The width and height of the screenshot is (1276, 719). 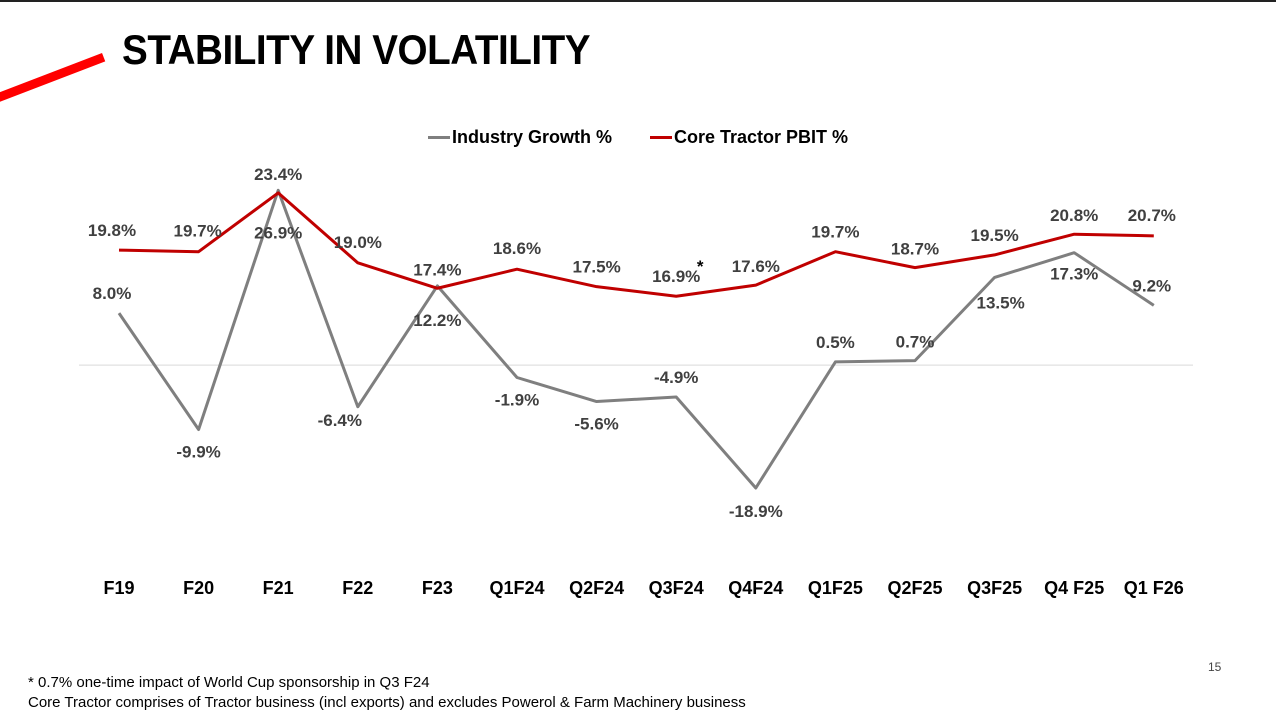 What do you see at coordinates (357, 588) in the screenshot?
I see `x-tick-label: F22` at bounding box center [357, 588].